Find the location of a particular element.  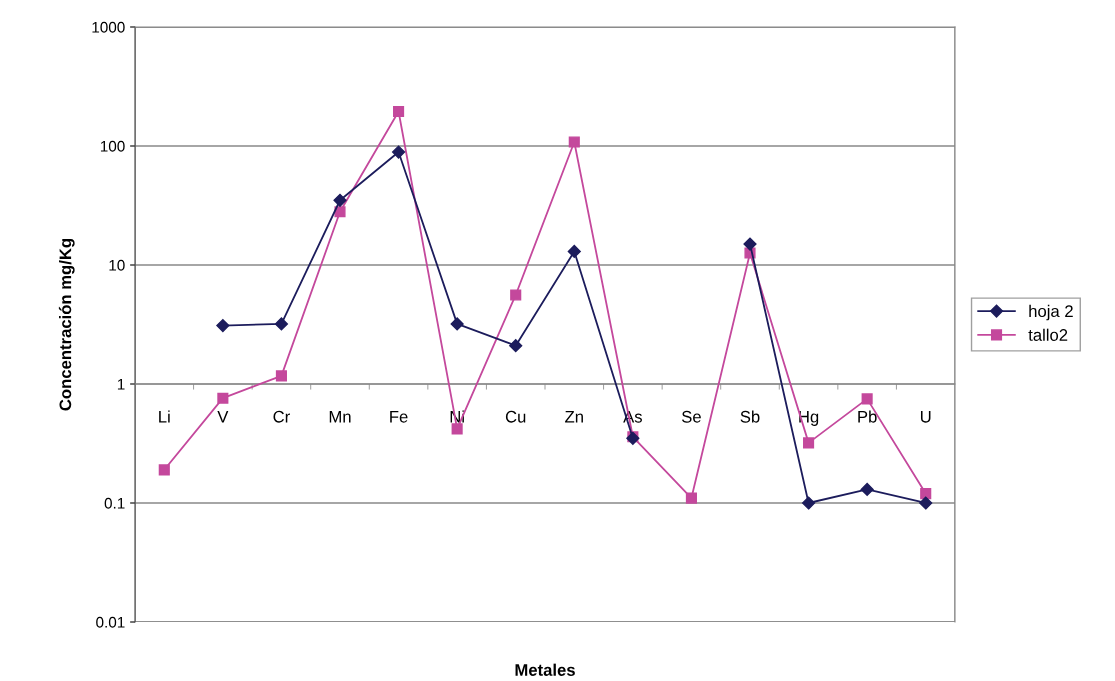

x-tick-label: Zn is located at coordinates (574, 417).